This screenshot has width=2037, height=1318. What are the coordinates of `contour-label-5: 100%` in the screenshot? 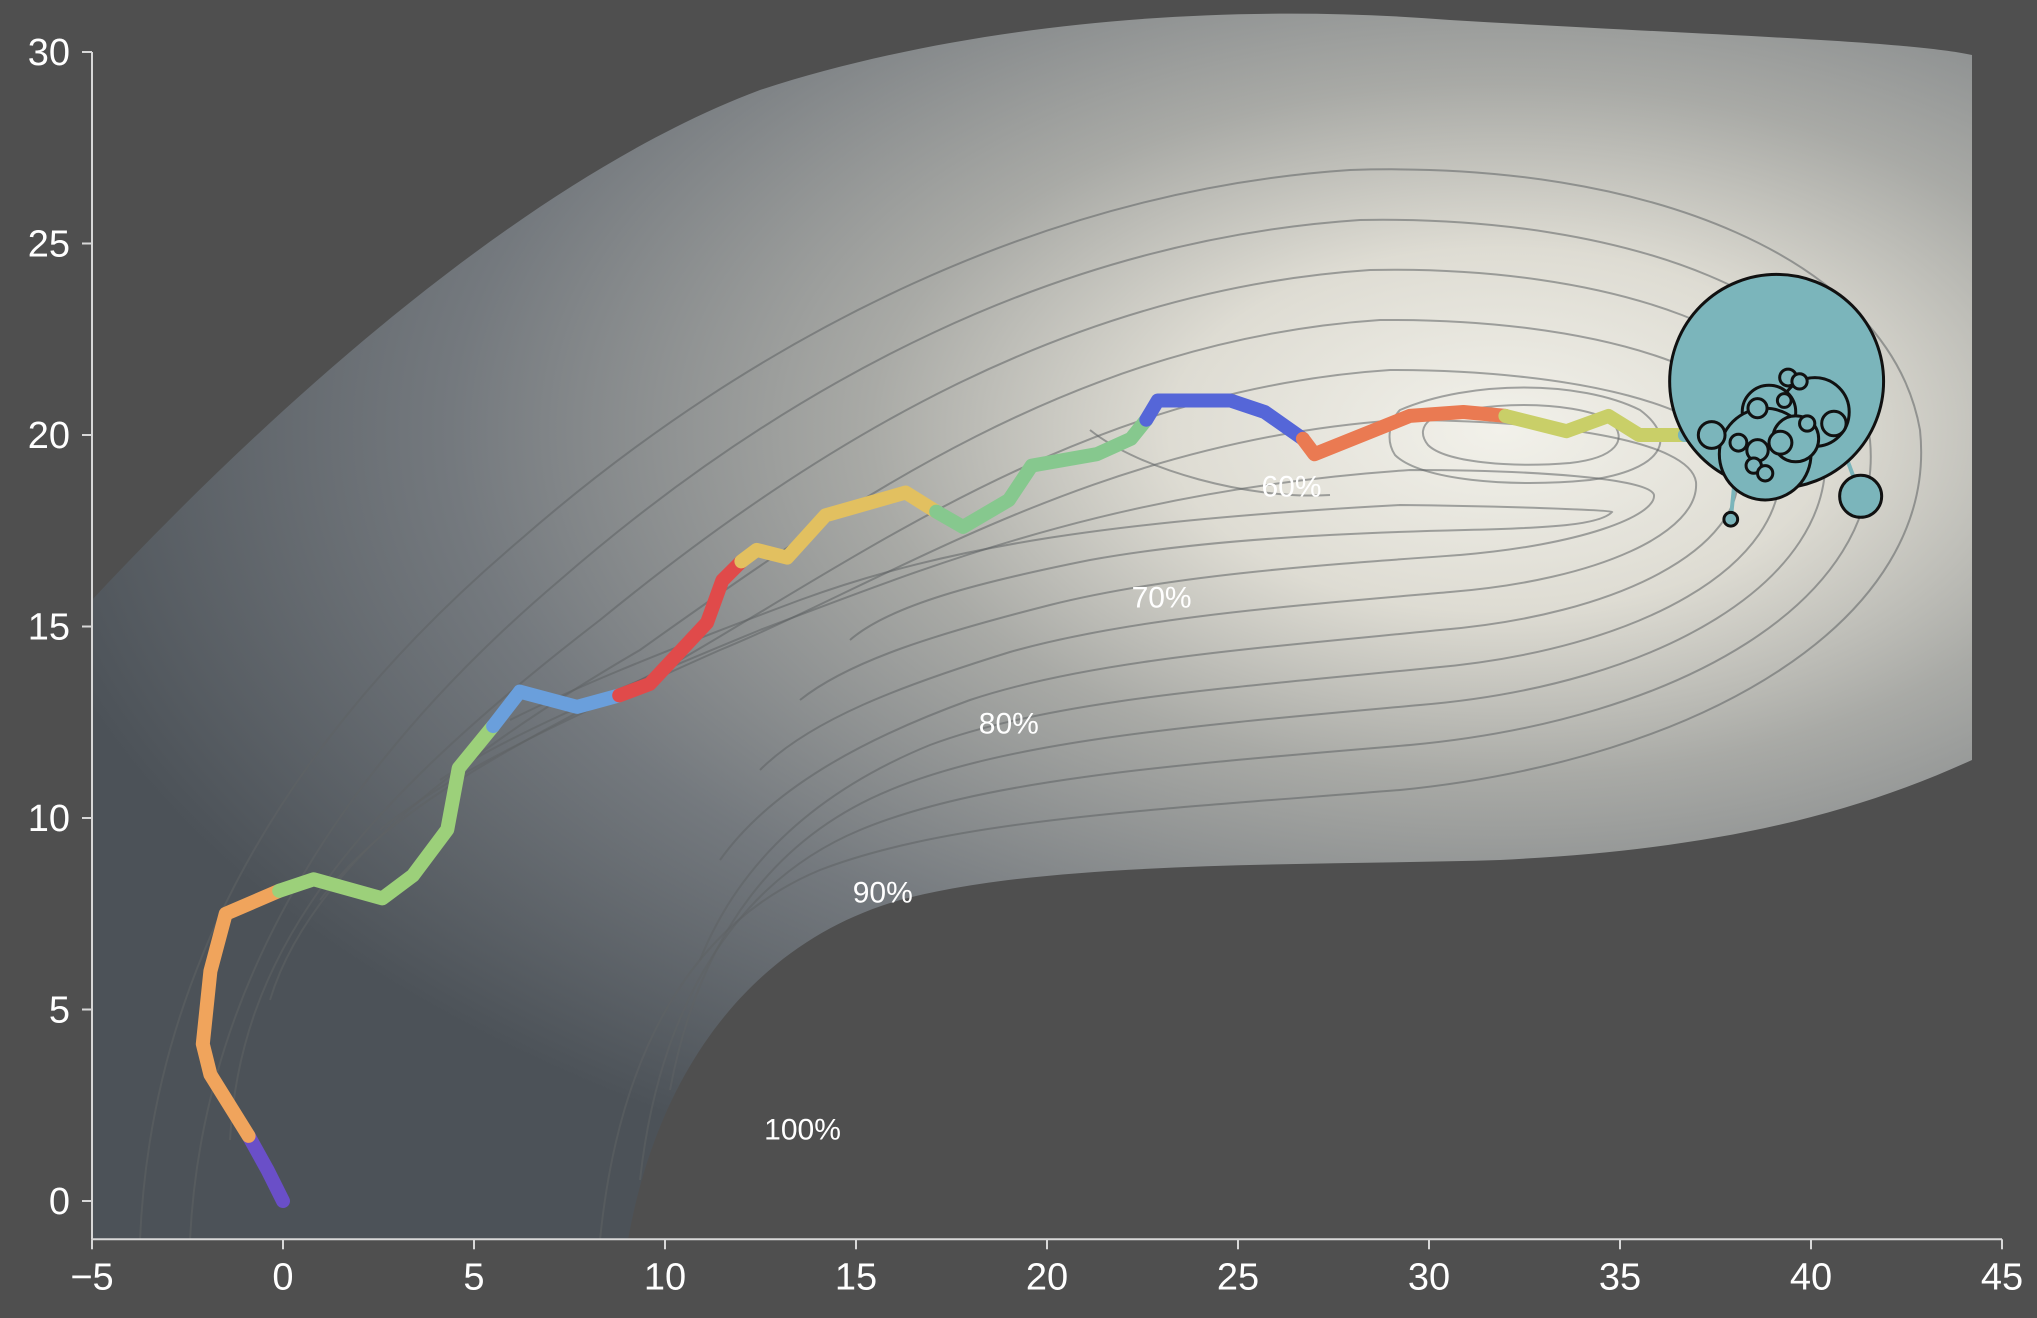 It's located at (802, 1130).